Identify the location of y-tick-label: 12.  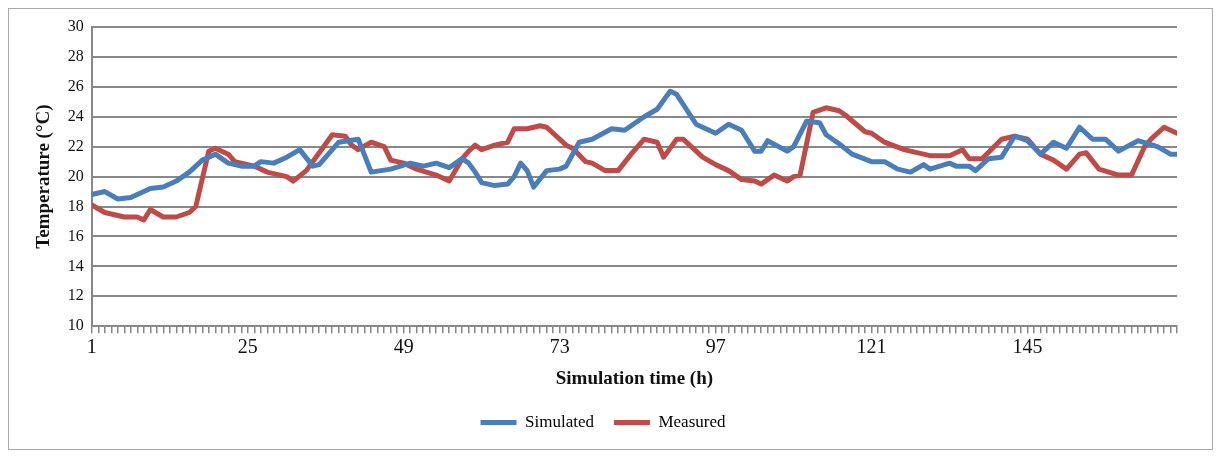
(75, 295).